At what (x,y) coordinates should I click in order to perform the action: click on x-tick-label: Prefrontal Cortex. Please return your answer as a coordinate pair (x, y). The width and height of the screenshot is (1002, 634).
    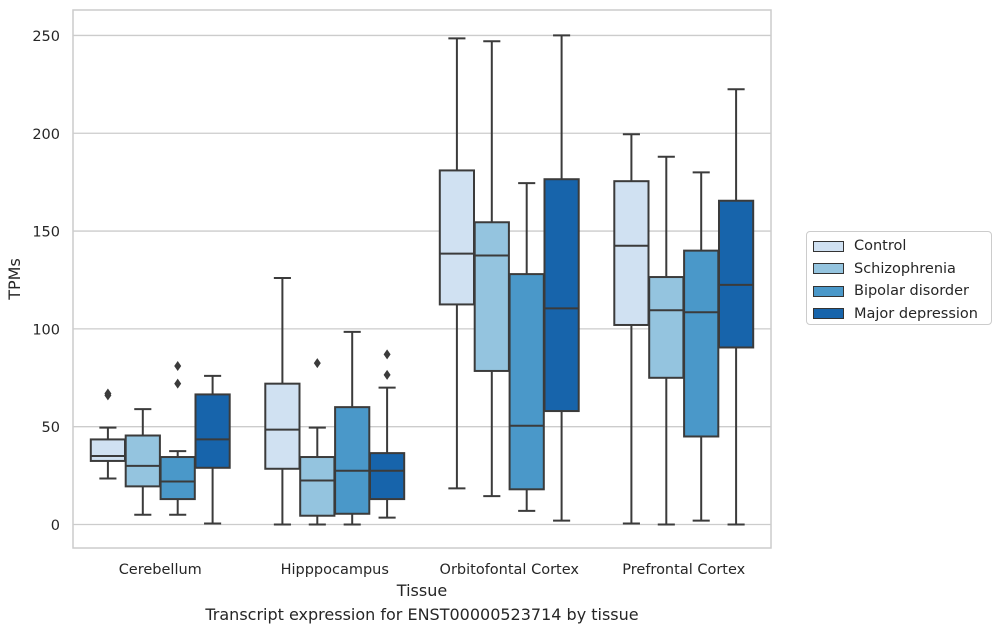
    Looking at the image, I should click on (683, 570).